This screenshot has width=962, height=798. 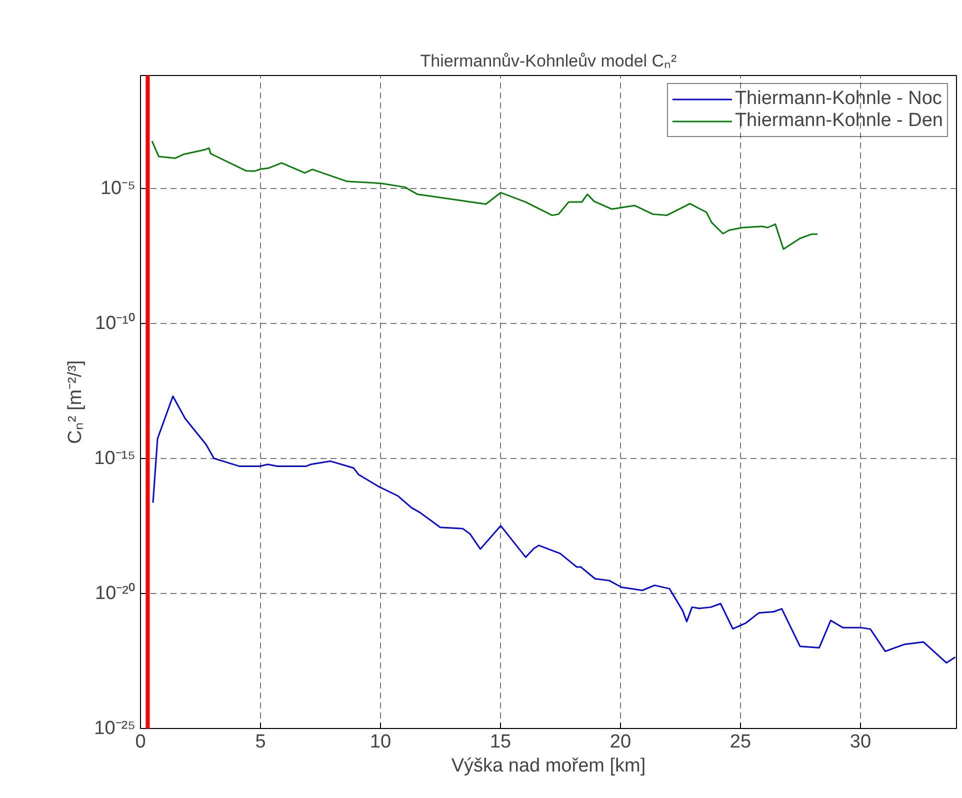 I want to click on x-tick-label: 20, so click(x=621, y=742).